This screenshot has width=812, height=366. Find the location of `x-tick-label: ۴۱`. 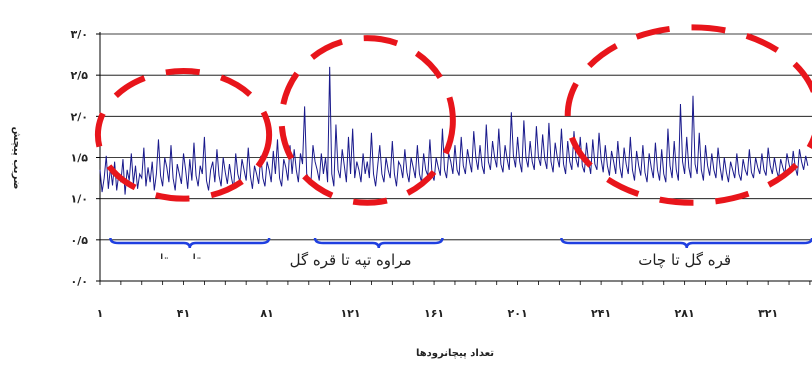

x-tick-label: ۴۱ is located at coordinates (183, 313).